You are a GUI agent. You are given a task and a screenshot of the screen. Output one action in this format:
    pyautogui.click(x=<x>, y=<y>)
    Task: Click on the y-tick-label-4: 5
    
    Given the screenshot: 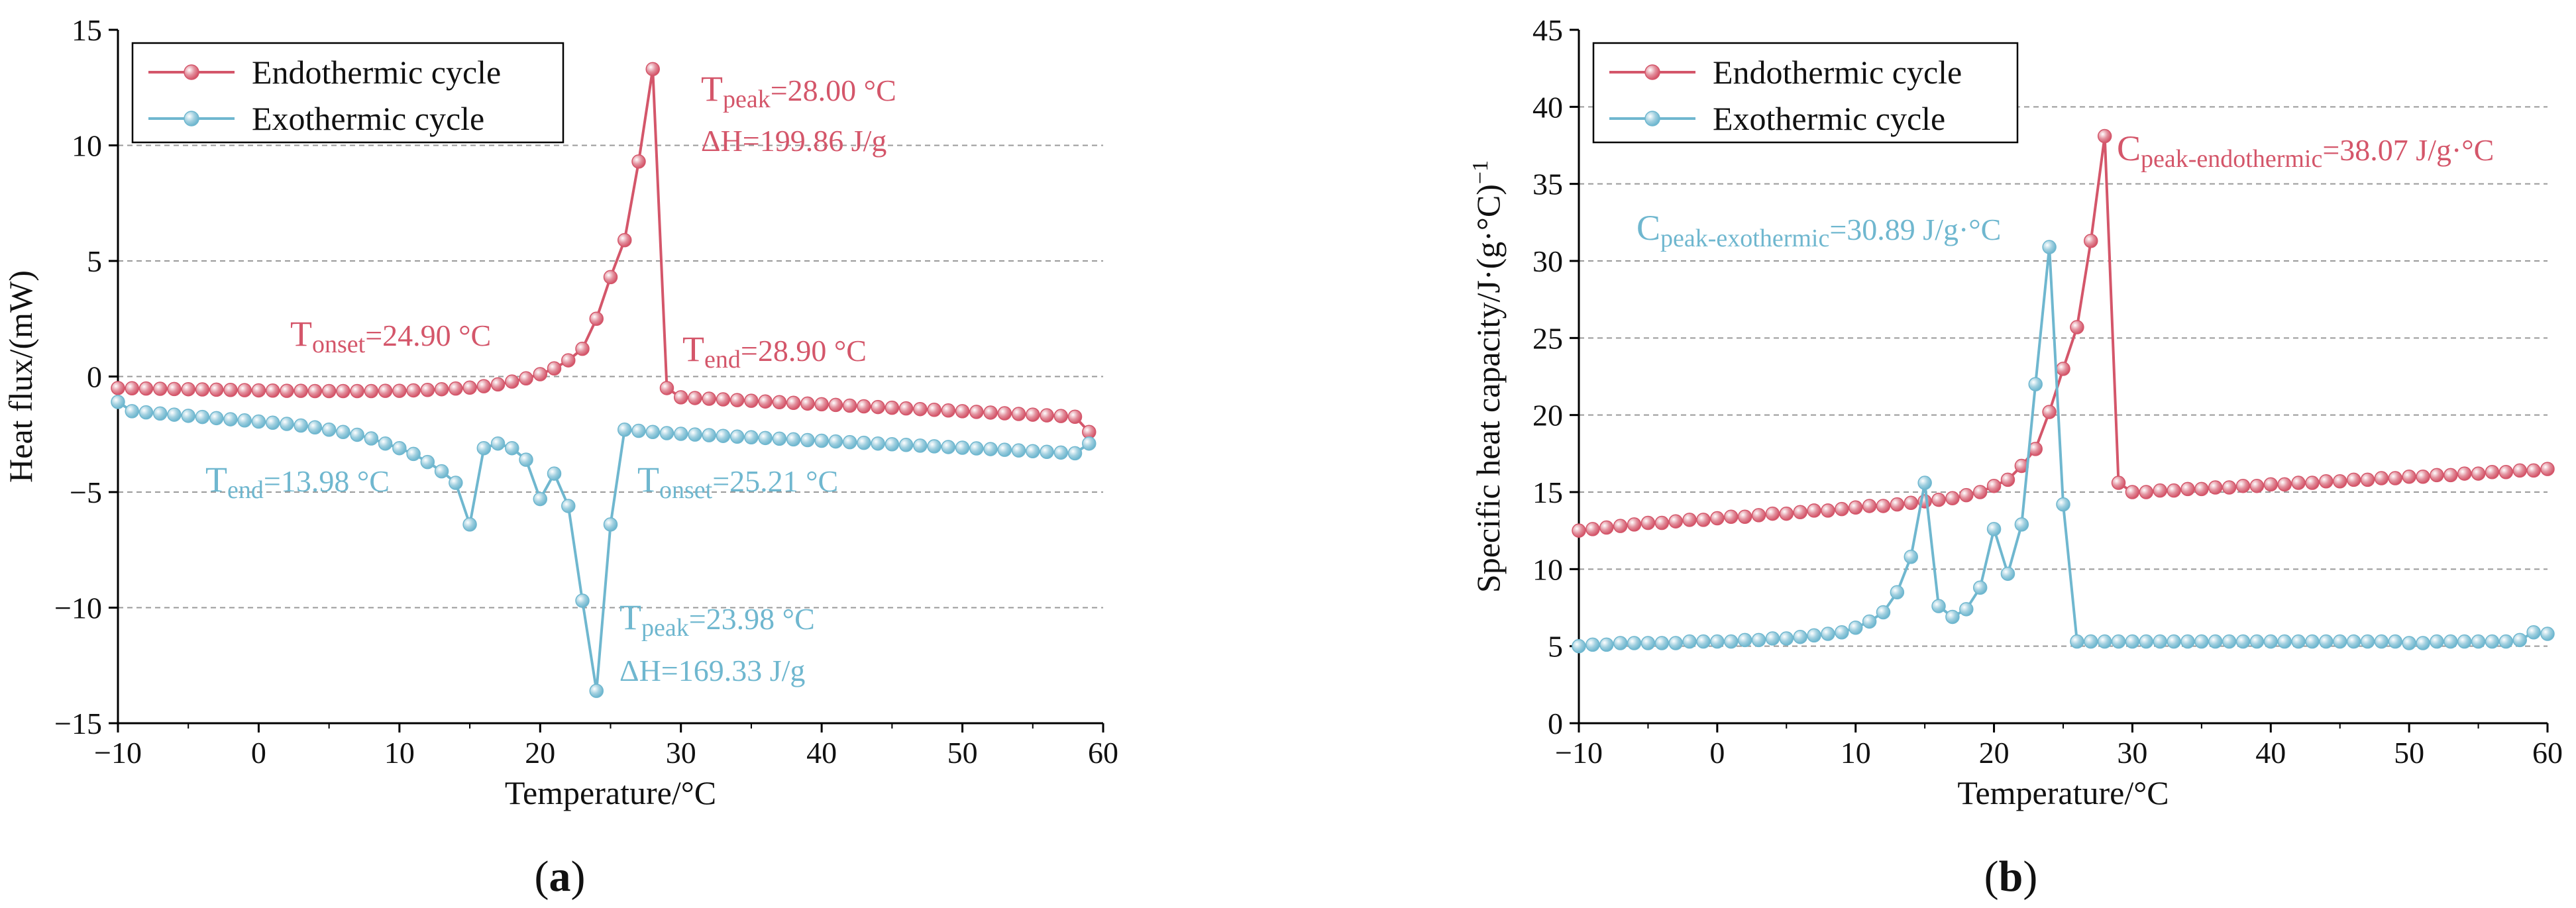 What is the action you would take?
    pyautogui.click(x=95, y=261)
    